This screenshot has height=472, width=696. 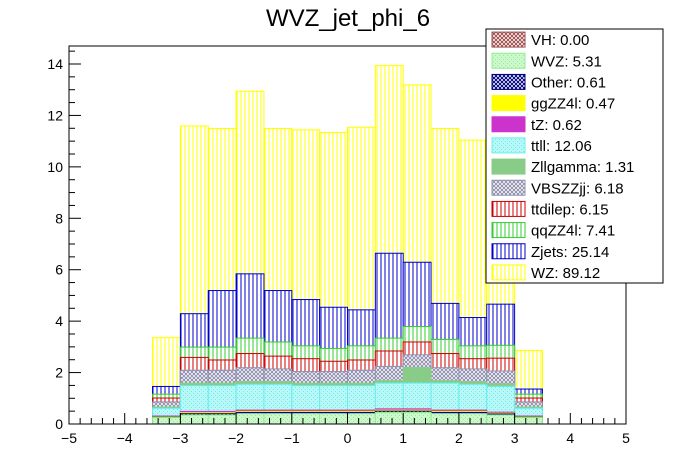 I want to click on y-tick-label: 2, so click(x=59, y=373).